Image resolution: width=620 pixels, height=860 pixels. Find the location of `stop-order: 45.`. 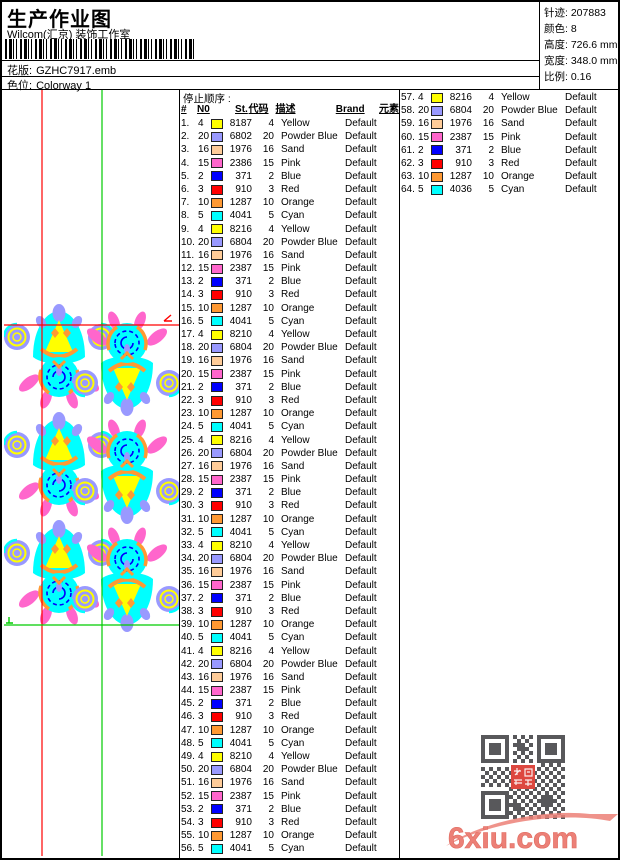

stop-order: 45. is located at coordinates (188, 704).